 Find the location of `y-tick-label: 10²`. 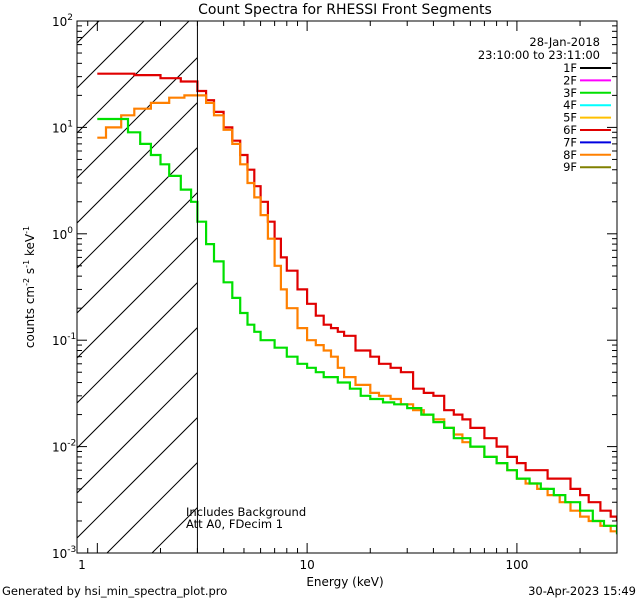

y-tick-label: 10² is located at coordinates (62, 21).